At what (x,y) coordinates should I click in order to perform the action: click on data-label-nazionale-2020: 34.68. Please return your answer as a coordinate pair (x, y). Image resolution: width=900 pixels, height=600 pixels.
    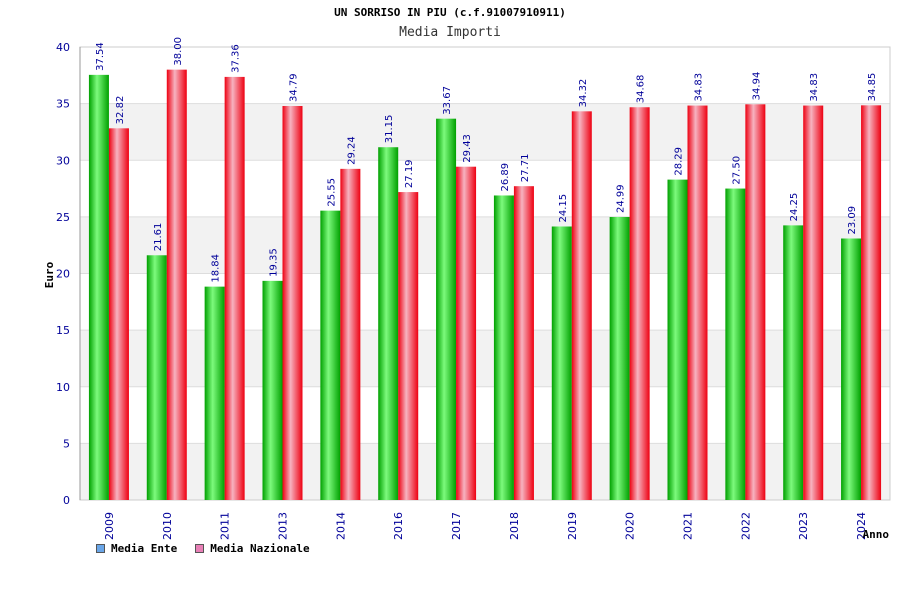
    Looking at the image, I should click on (641, 89).